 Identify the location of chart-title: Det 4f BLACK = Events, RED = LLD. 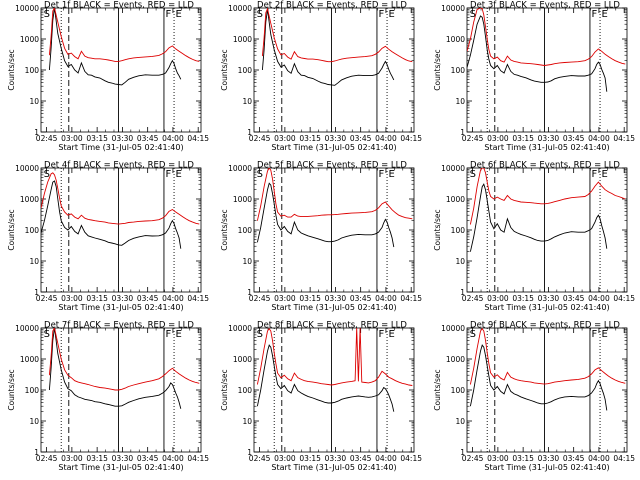
(119, 166).